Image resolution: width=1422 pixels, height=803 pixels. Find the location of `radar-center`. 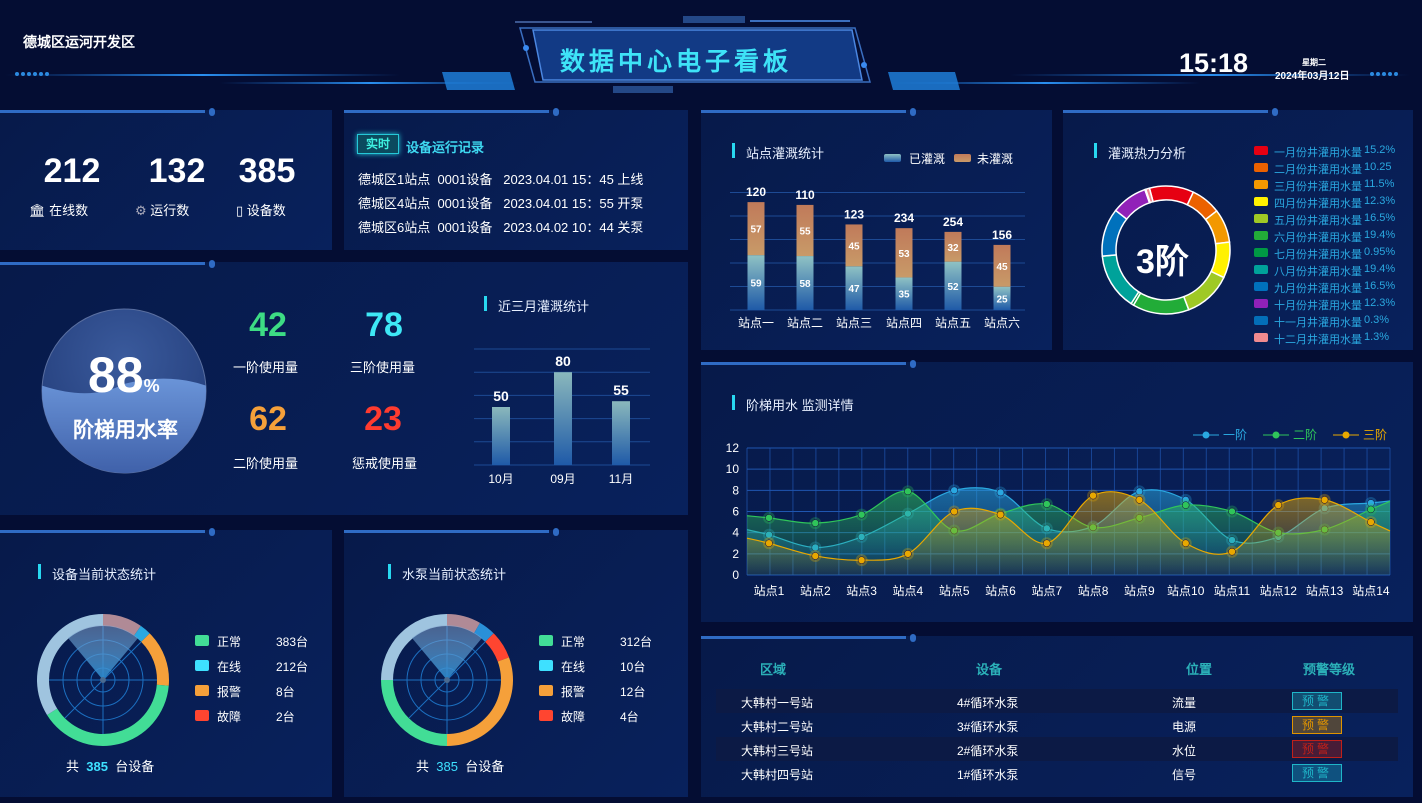

radar-center is located at coordinates (103, 680).